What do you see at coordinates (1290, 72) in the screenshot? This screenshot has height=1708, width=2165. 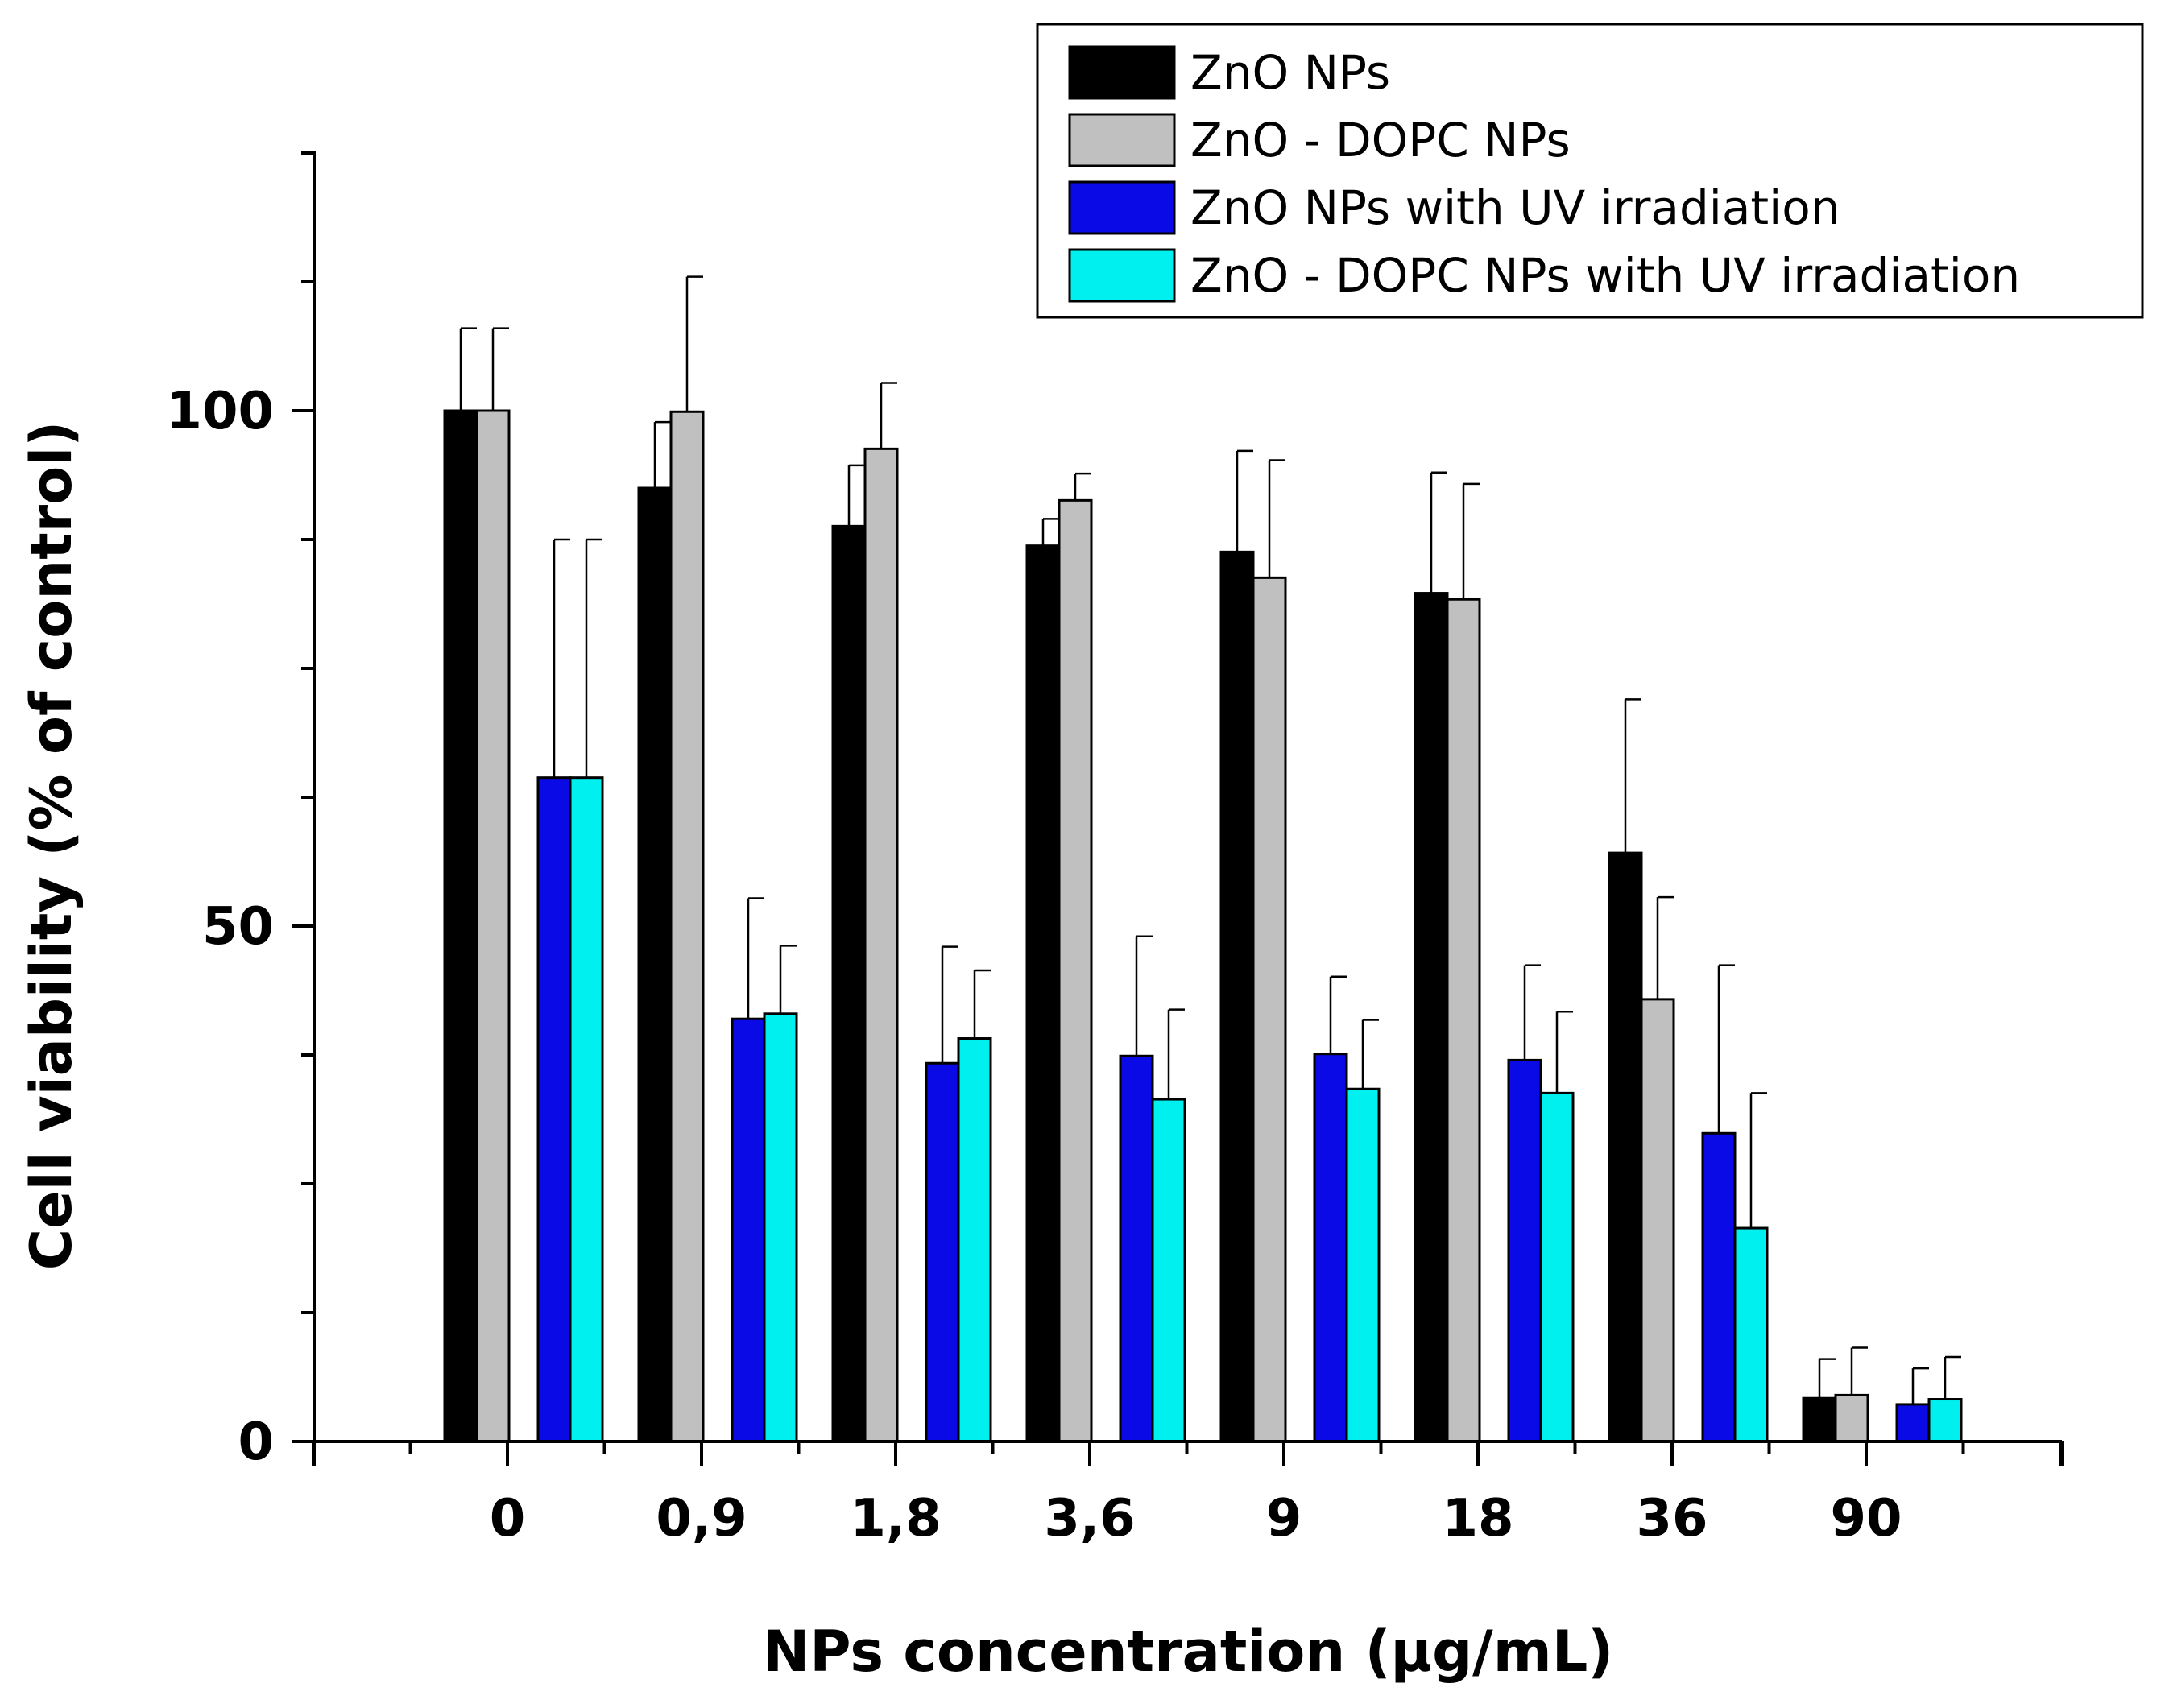 I see `legend-label-1: ZnO NPs` at bounding box center [1290, 72].